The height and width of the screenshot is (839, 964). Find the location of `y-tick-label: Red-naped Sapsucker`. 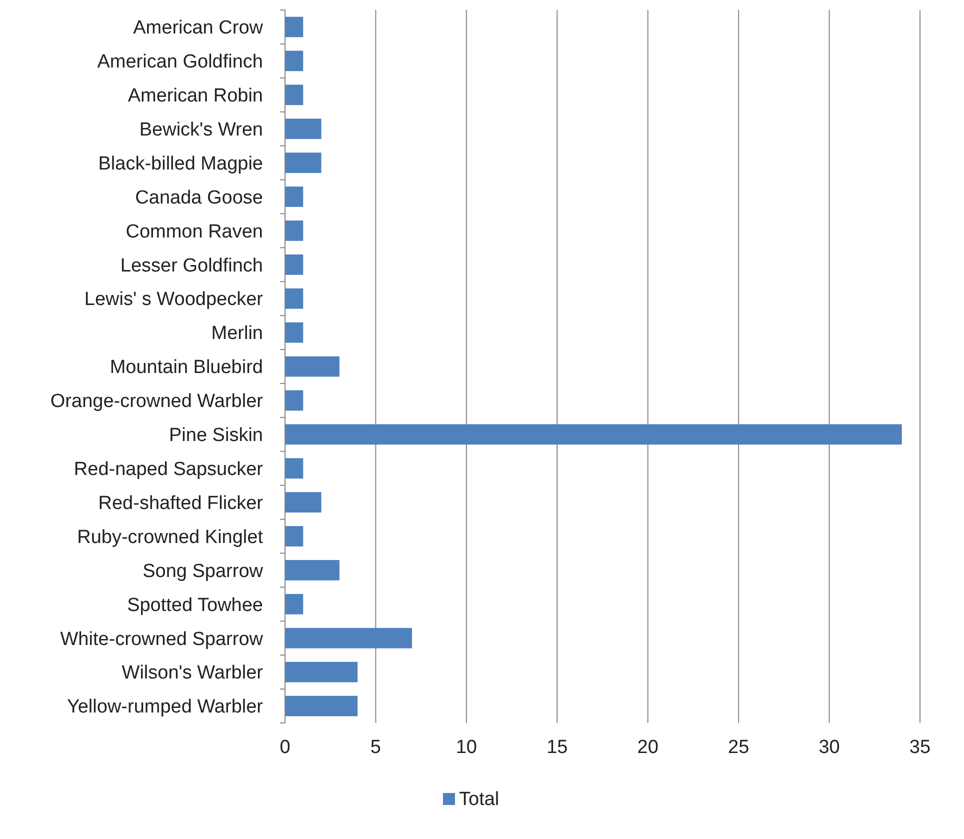

y-tick-label: Red-naped Sapsucker is located at coordinates (169, 469).